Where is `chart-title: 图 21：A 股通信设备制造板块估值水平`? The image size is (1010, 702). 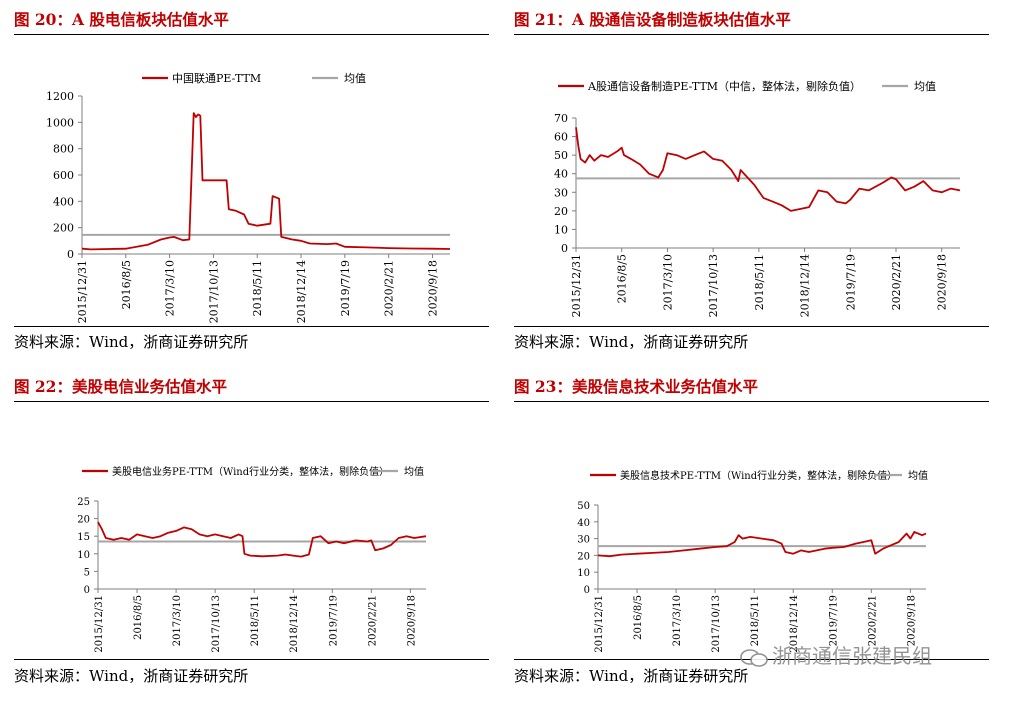
chart-title: 图 21：A 股通信设备制造板块估值水平 is located at coordinates (652, 19).